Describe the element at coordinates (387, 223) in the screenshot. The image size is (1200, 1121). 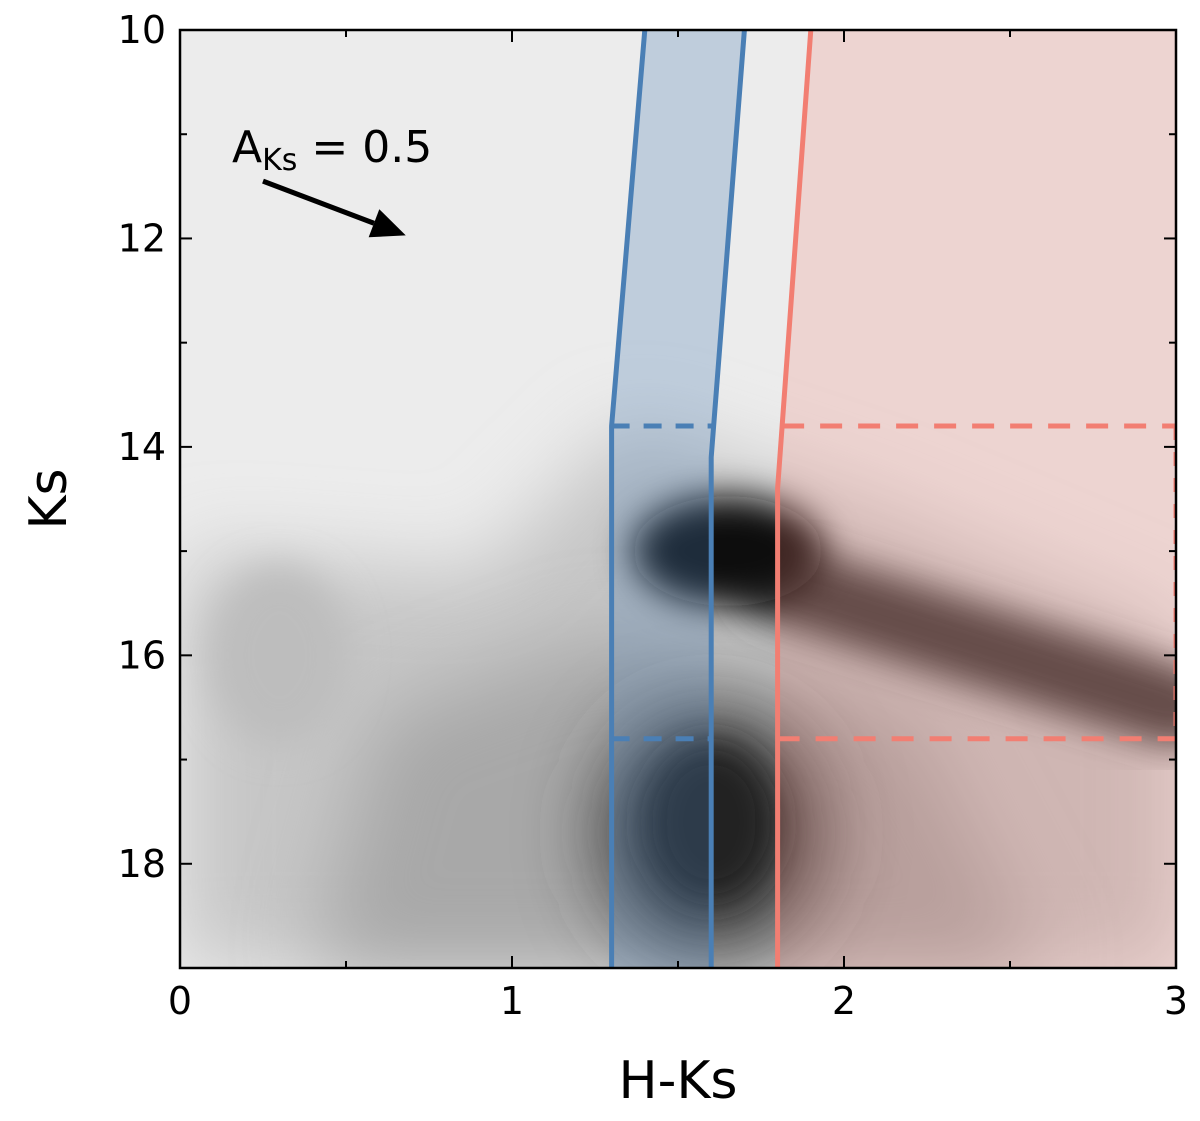
I see `extinction-arrow-head` at that location.